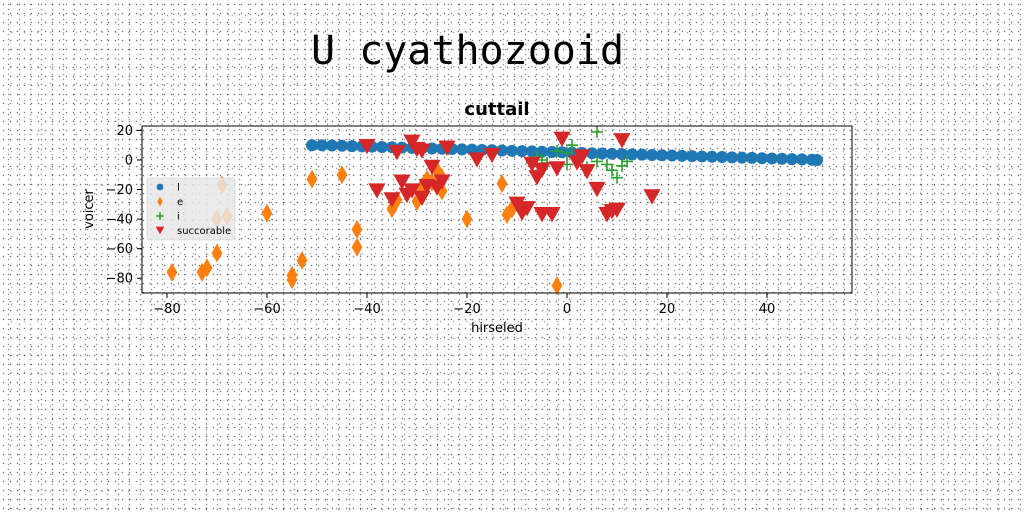 The height and width of the screenshot is (512, 1024). I want to click on y-tick-label--60: −60, so click(119, 249).